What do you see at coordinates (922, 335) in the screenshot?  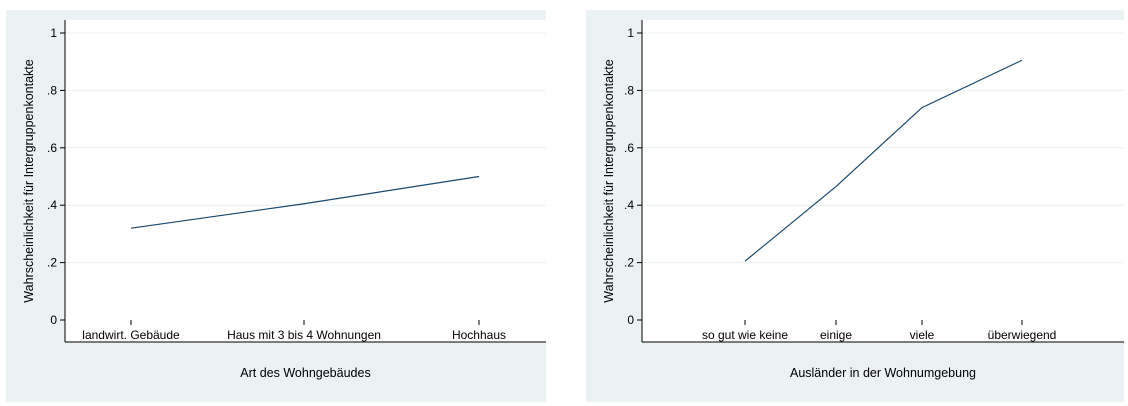 I see `x-tick-label: viele` at bounding box center [922, 335].